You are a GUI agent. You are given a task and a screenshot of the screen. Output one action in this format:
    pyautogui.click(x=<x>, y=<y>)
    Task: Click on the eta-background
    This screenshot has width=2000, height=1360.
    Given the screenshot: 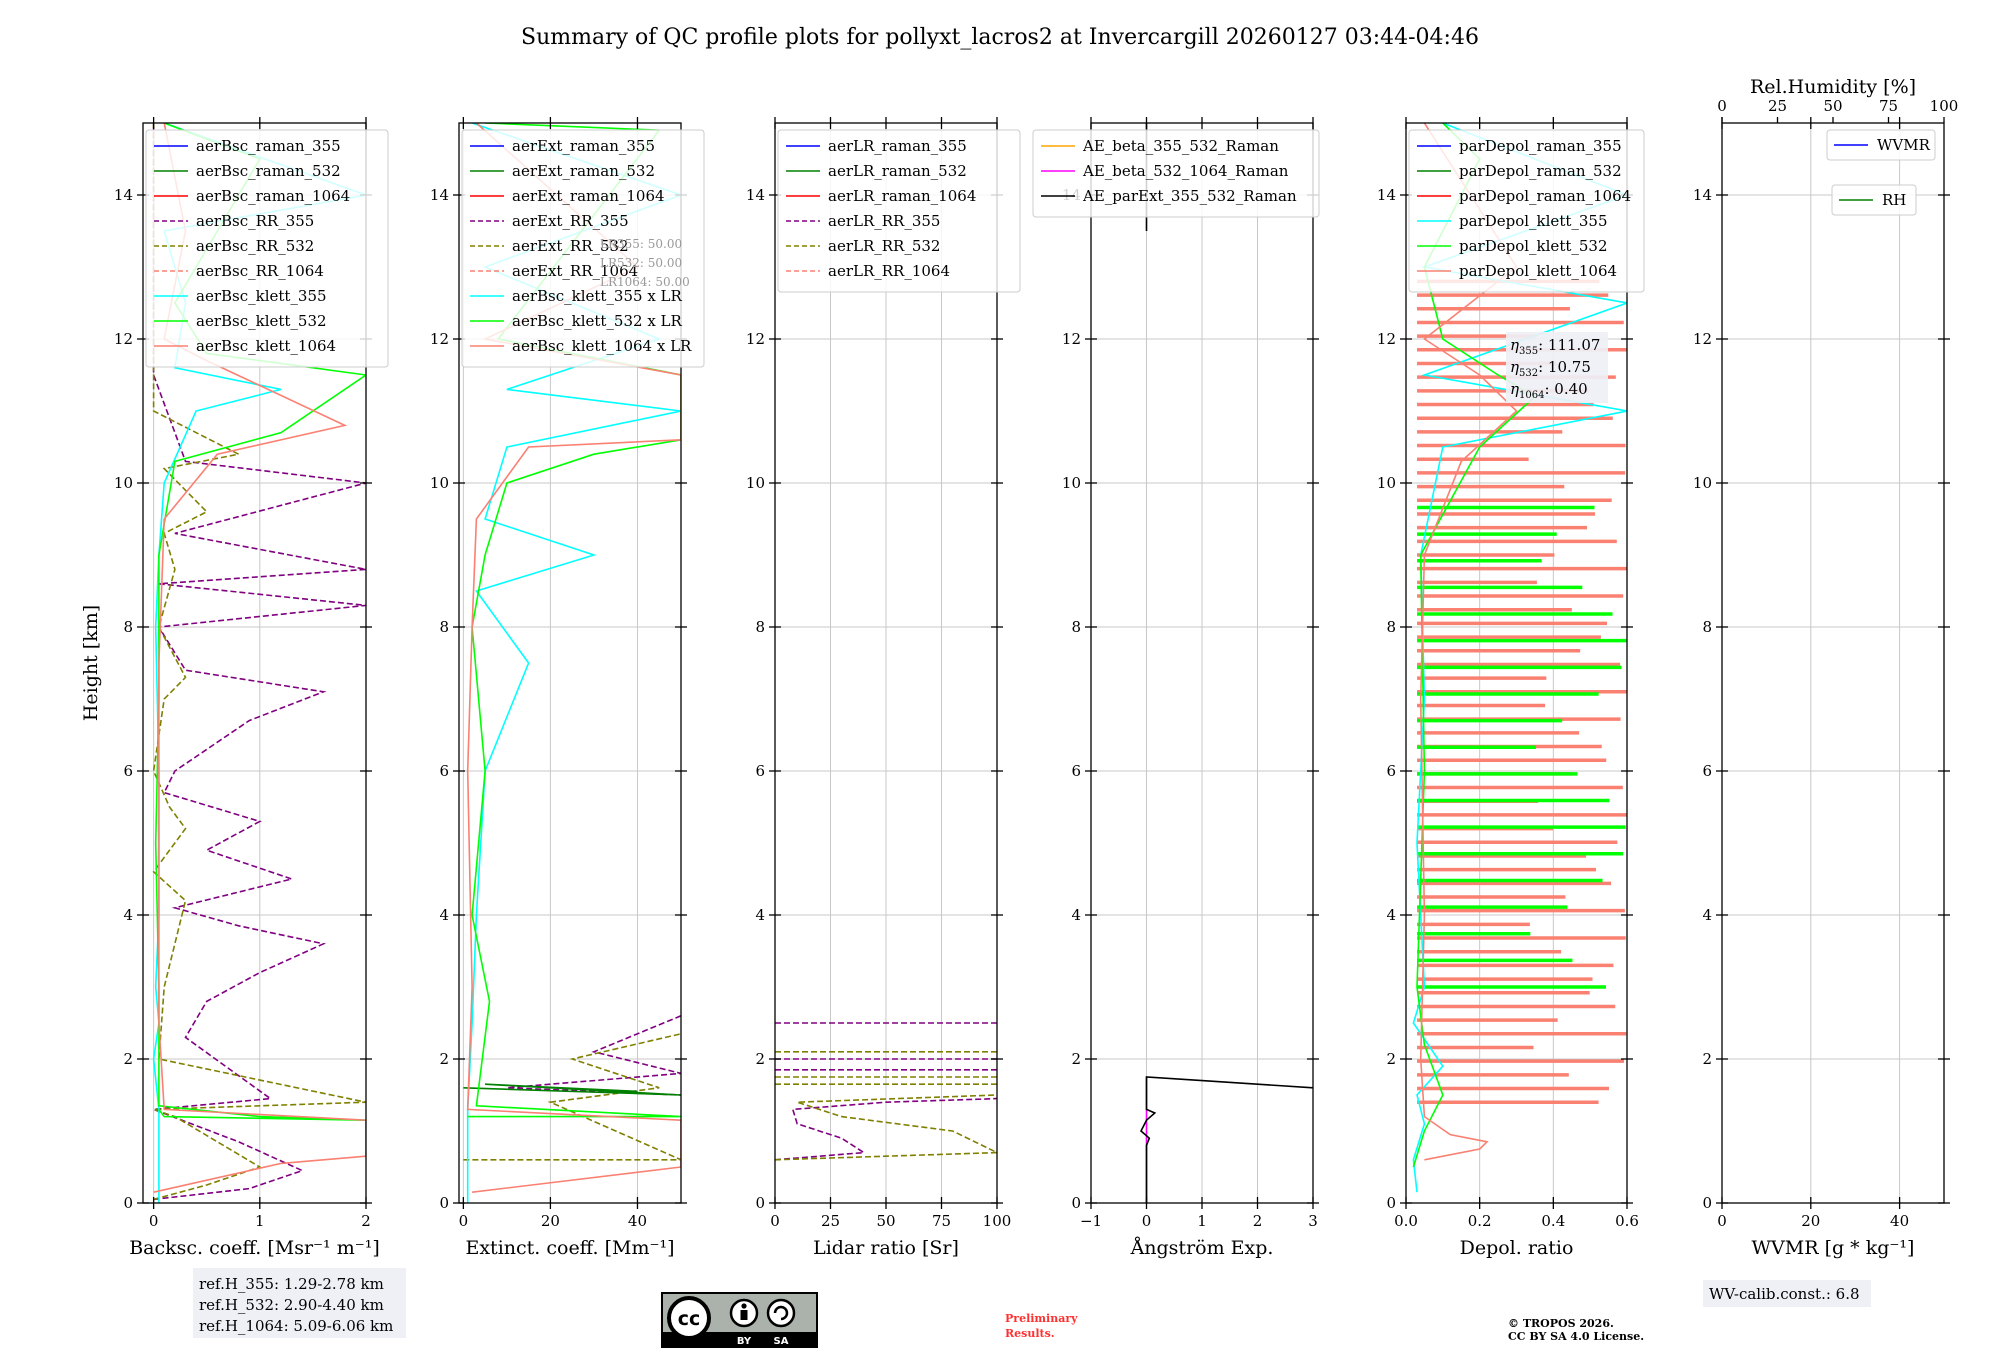 What is the action you would take?
    pyautogui.click(x=1557, y=367)
    